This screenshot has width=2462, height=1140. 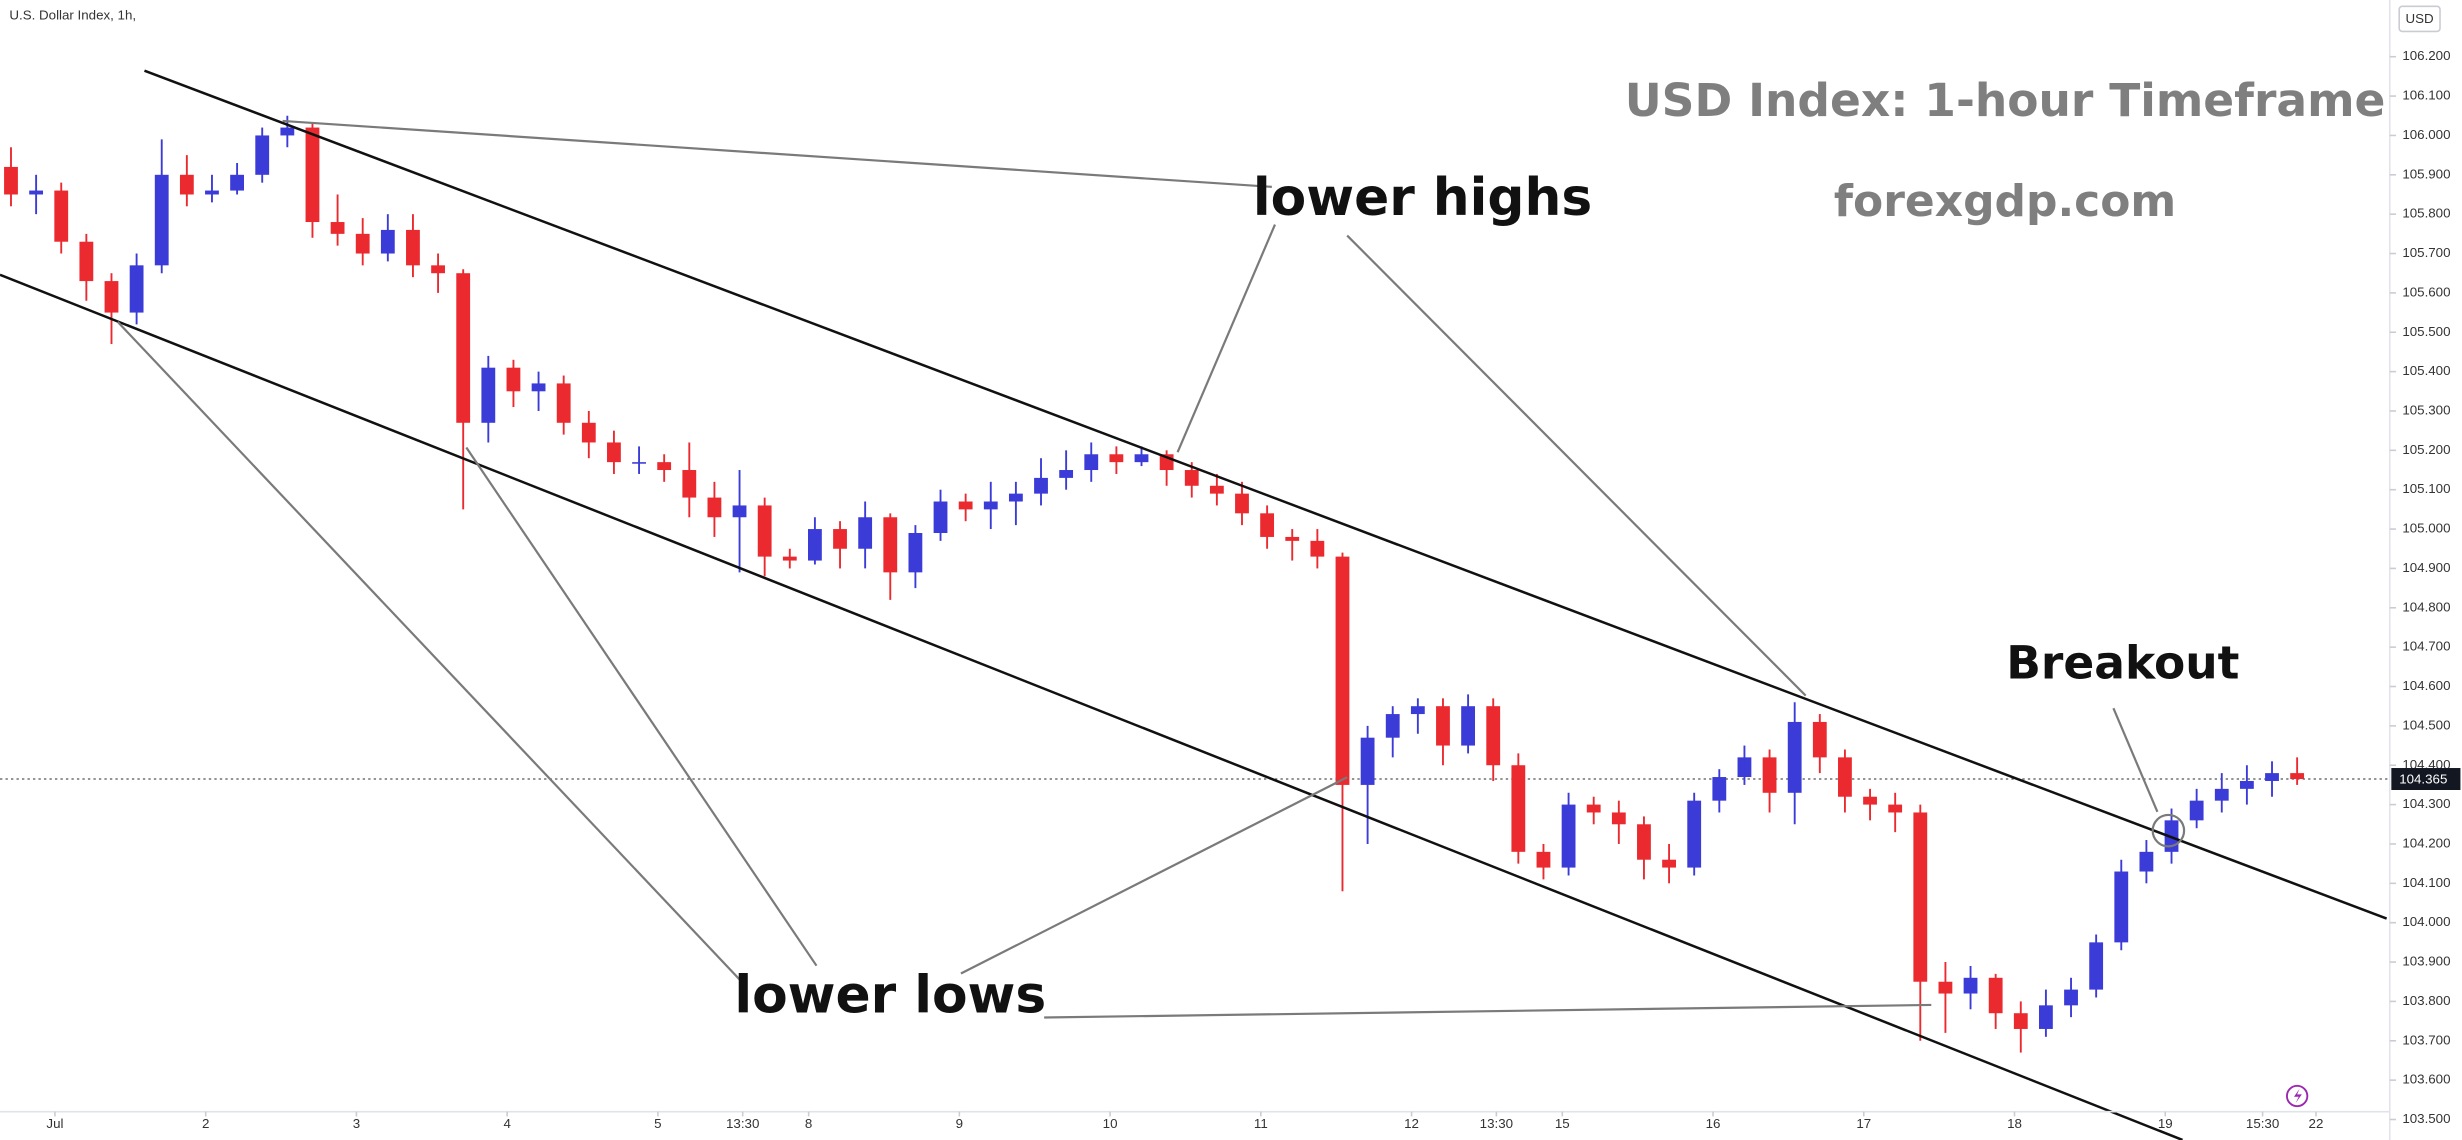 What do you see at coordinates (2423, 778) in the screenshot?
I see `last-price-label: 104.365` at bounding box center [2423, 778].